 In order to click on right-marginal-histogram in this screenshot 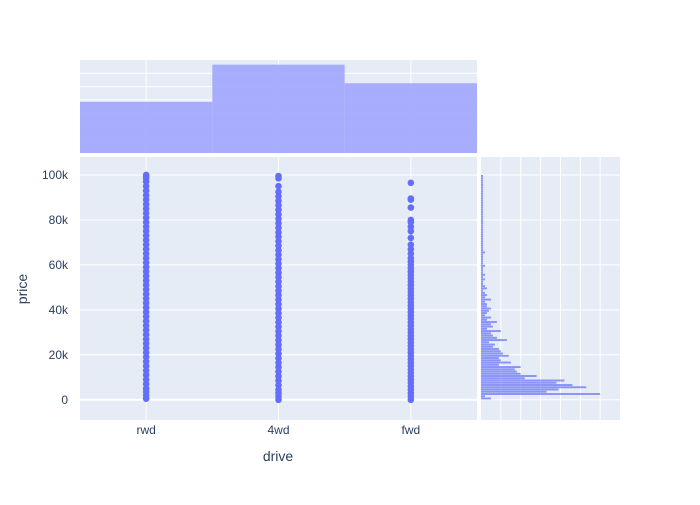, I will do `click(541, 287)`.